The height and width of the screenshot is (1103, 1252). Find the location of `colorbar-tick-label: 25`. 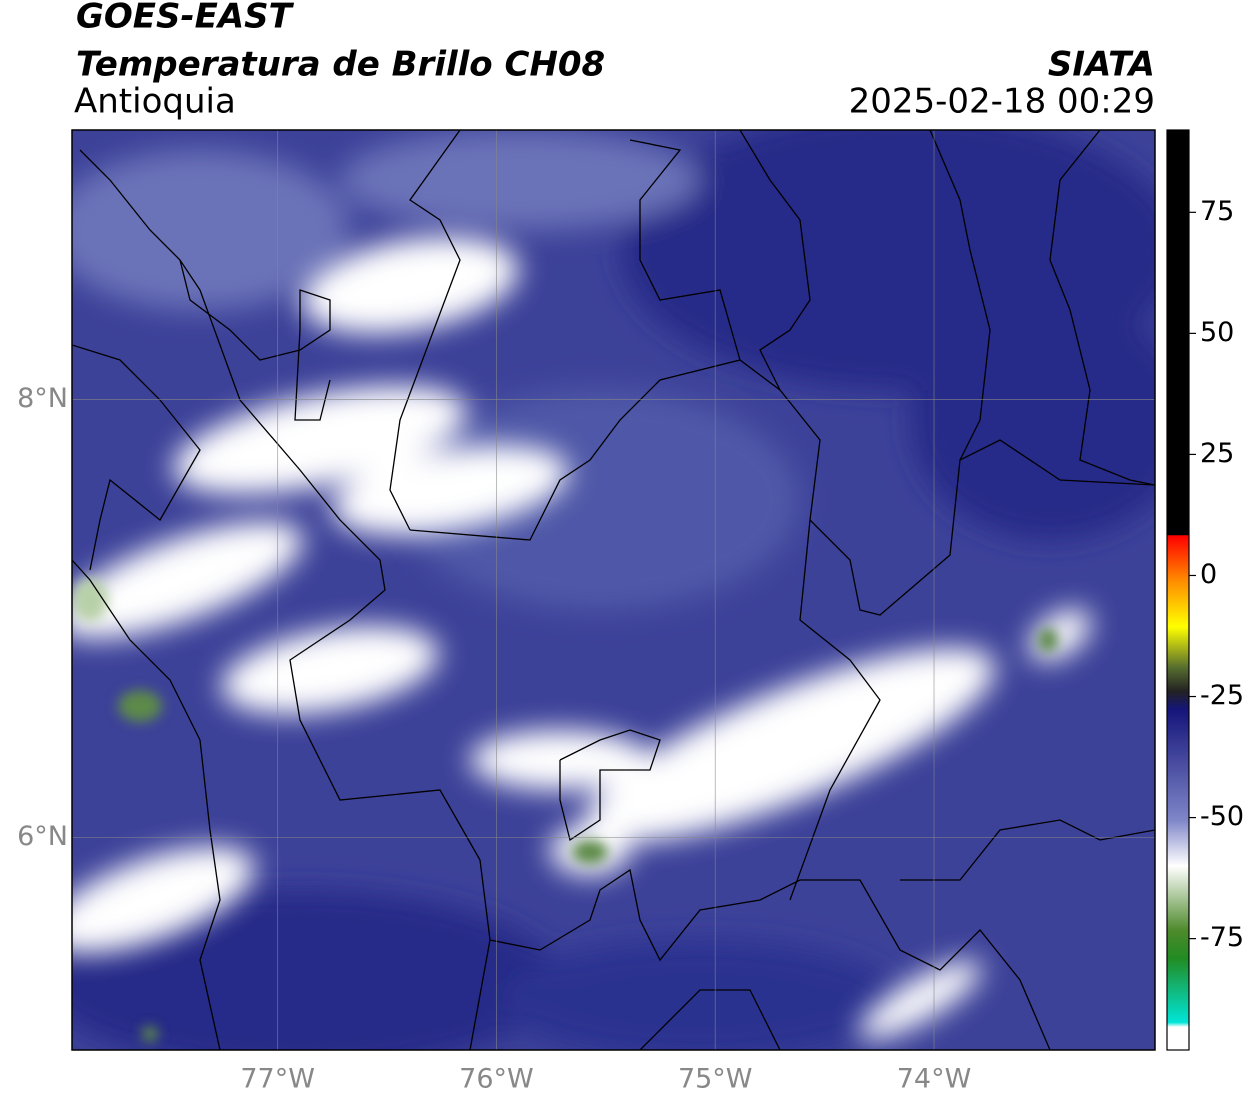

colorbar-tick-label: 25 is located at coordinates (1217, 453).